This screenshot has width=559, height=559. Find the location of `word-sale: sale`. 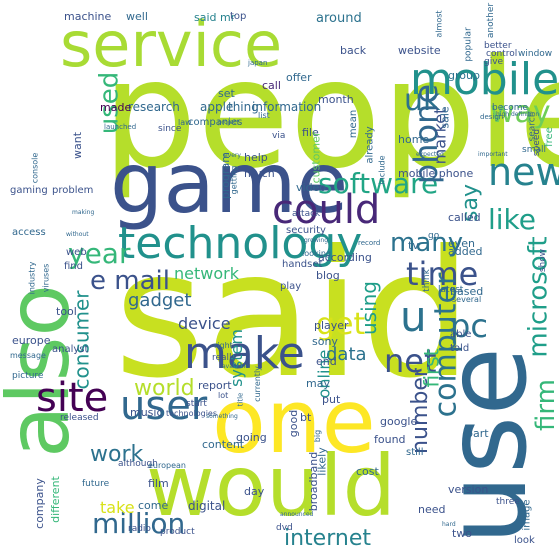

word-sale: sale is located at coordinates (445, 117).